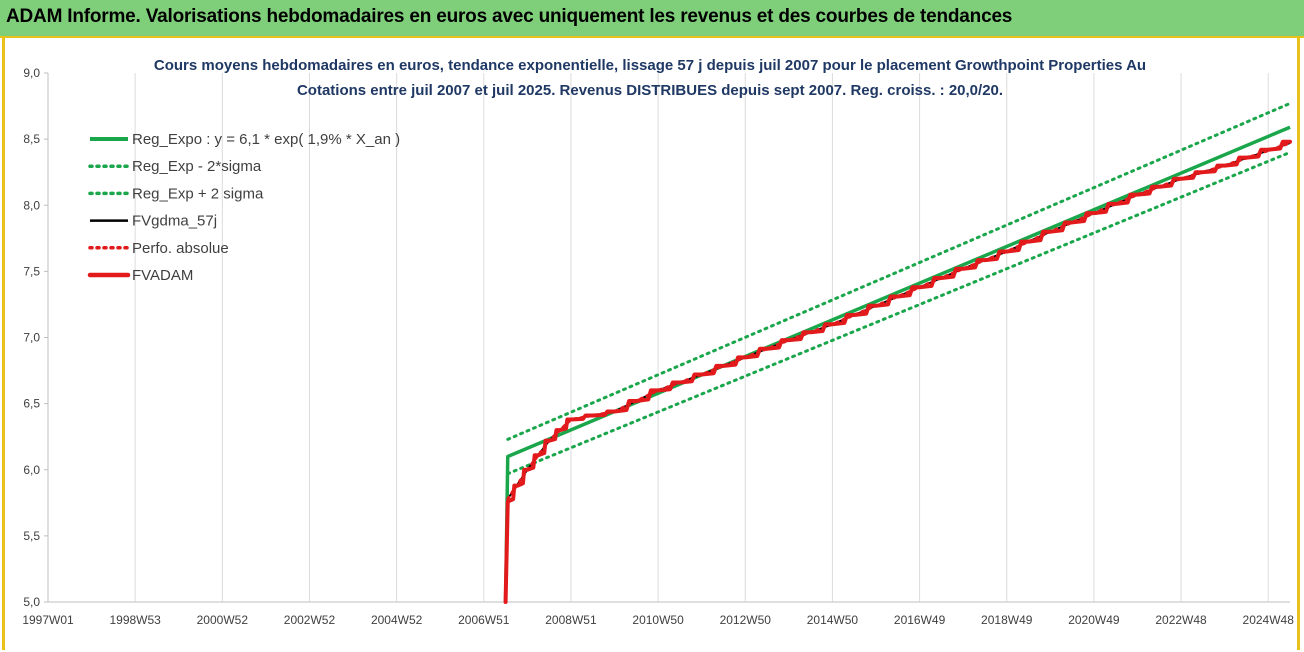 This screenshot has width=1304, height=652. I want to click on y-tick-label: 5,5, so click(31, 536).